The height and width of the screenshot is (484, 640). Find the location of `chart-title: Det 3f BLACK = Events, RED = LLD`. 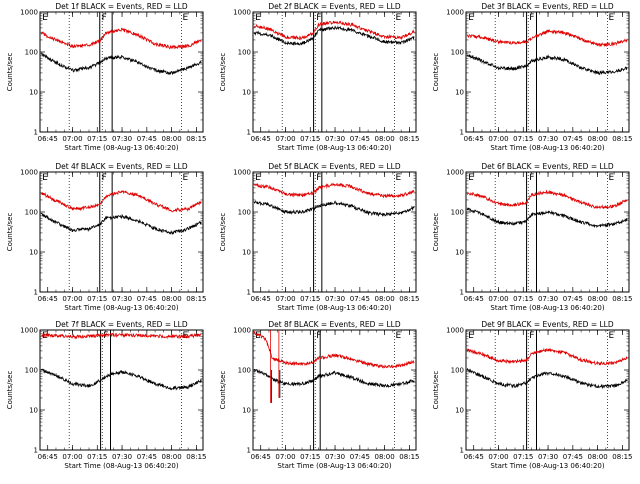

chart-title: Det 3f BLACK = Events, RED = LLD is located at coordinates (547, 6).